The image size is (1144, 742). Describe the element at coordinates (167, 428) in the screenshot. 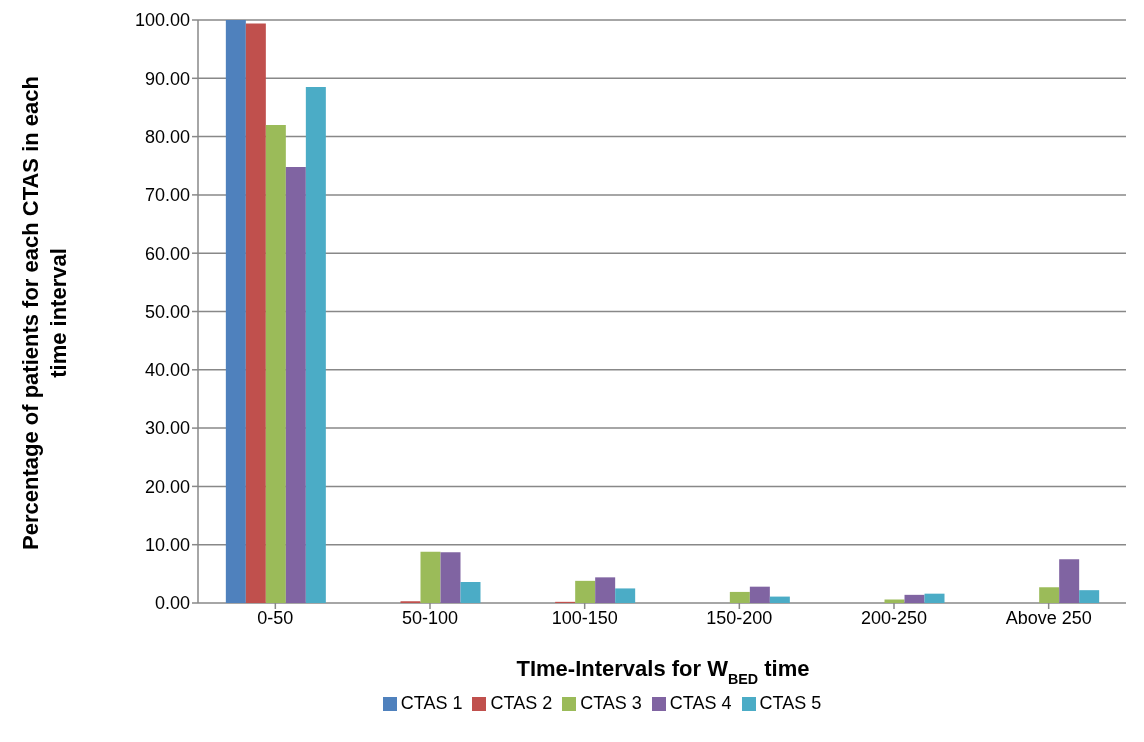

I see `y-tick-label: 30.00` at that location.